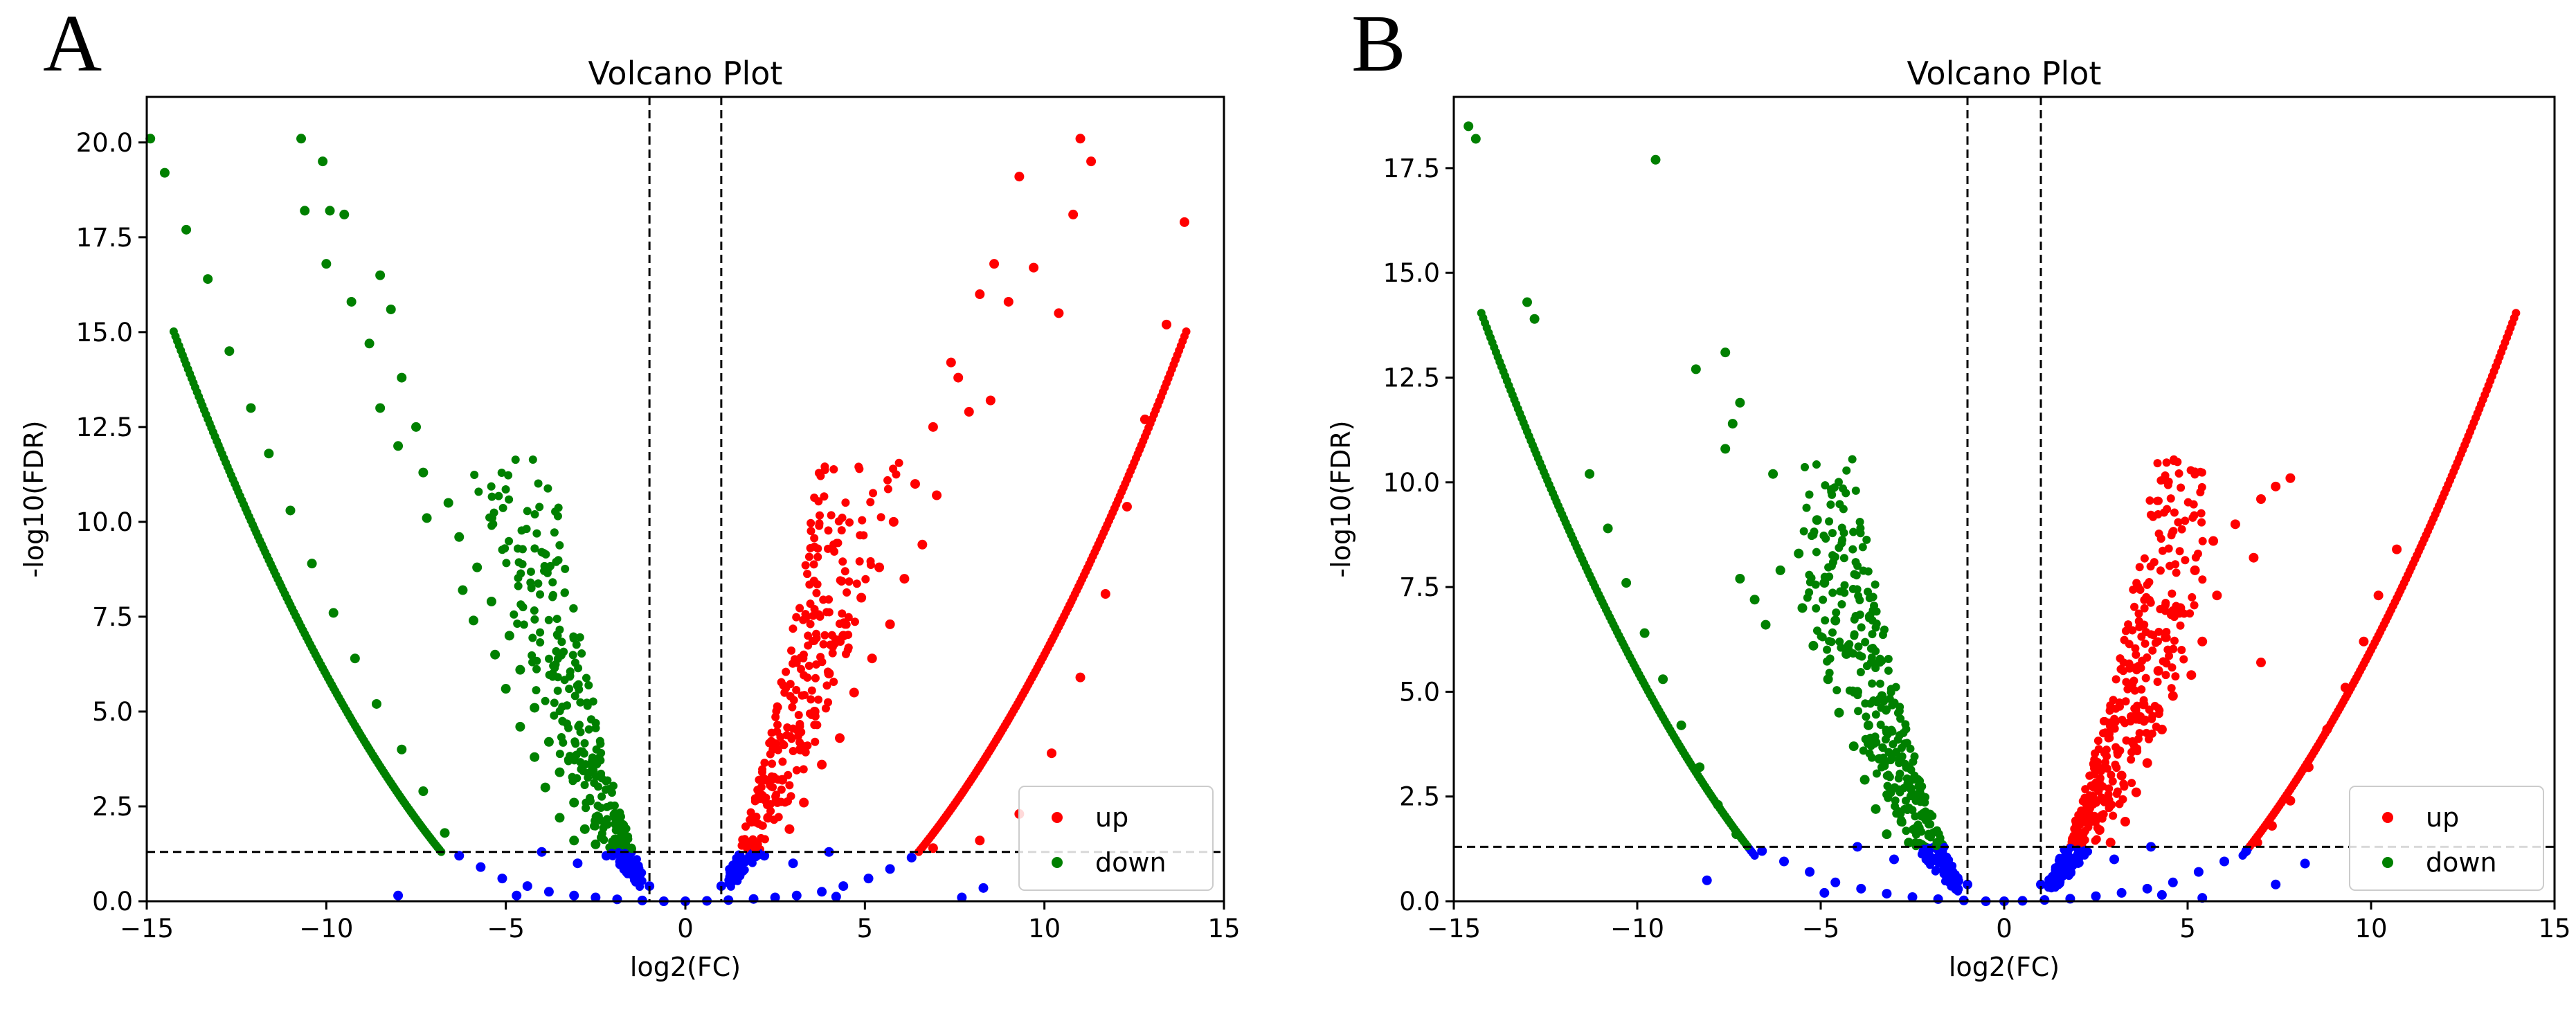  I want to click on x-axis-label: log2(FC), so click(2004, 967).